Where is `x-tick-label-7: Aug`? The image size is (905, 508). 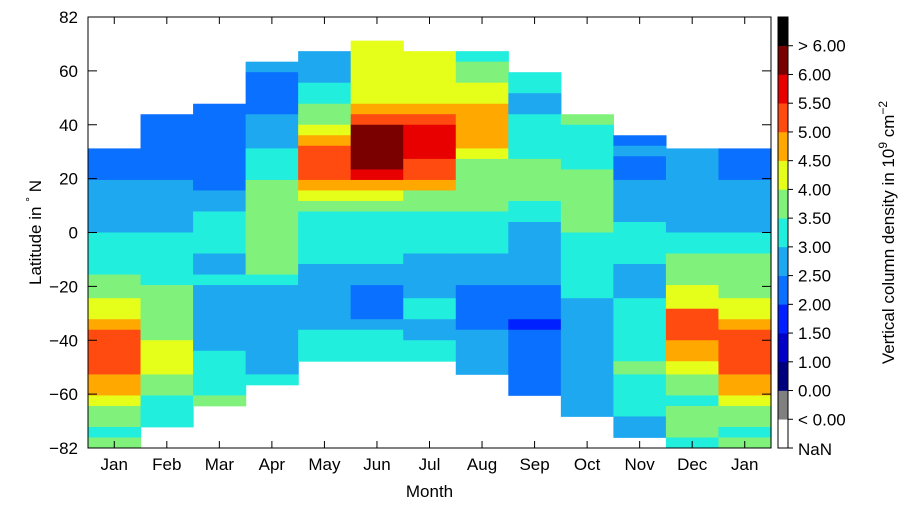
x-tick-label-7: Aug is located at coordinates (482, 464).